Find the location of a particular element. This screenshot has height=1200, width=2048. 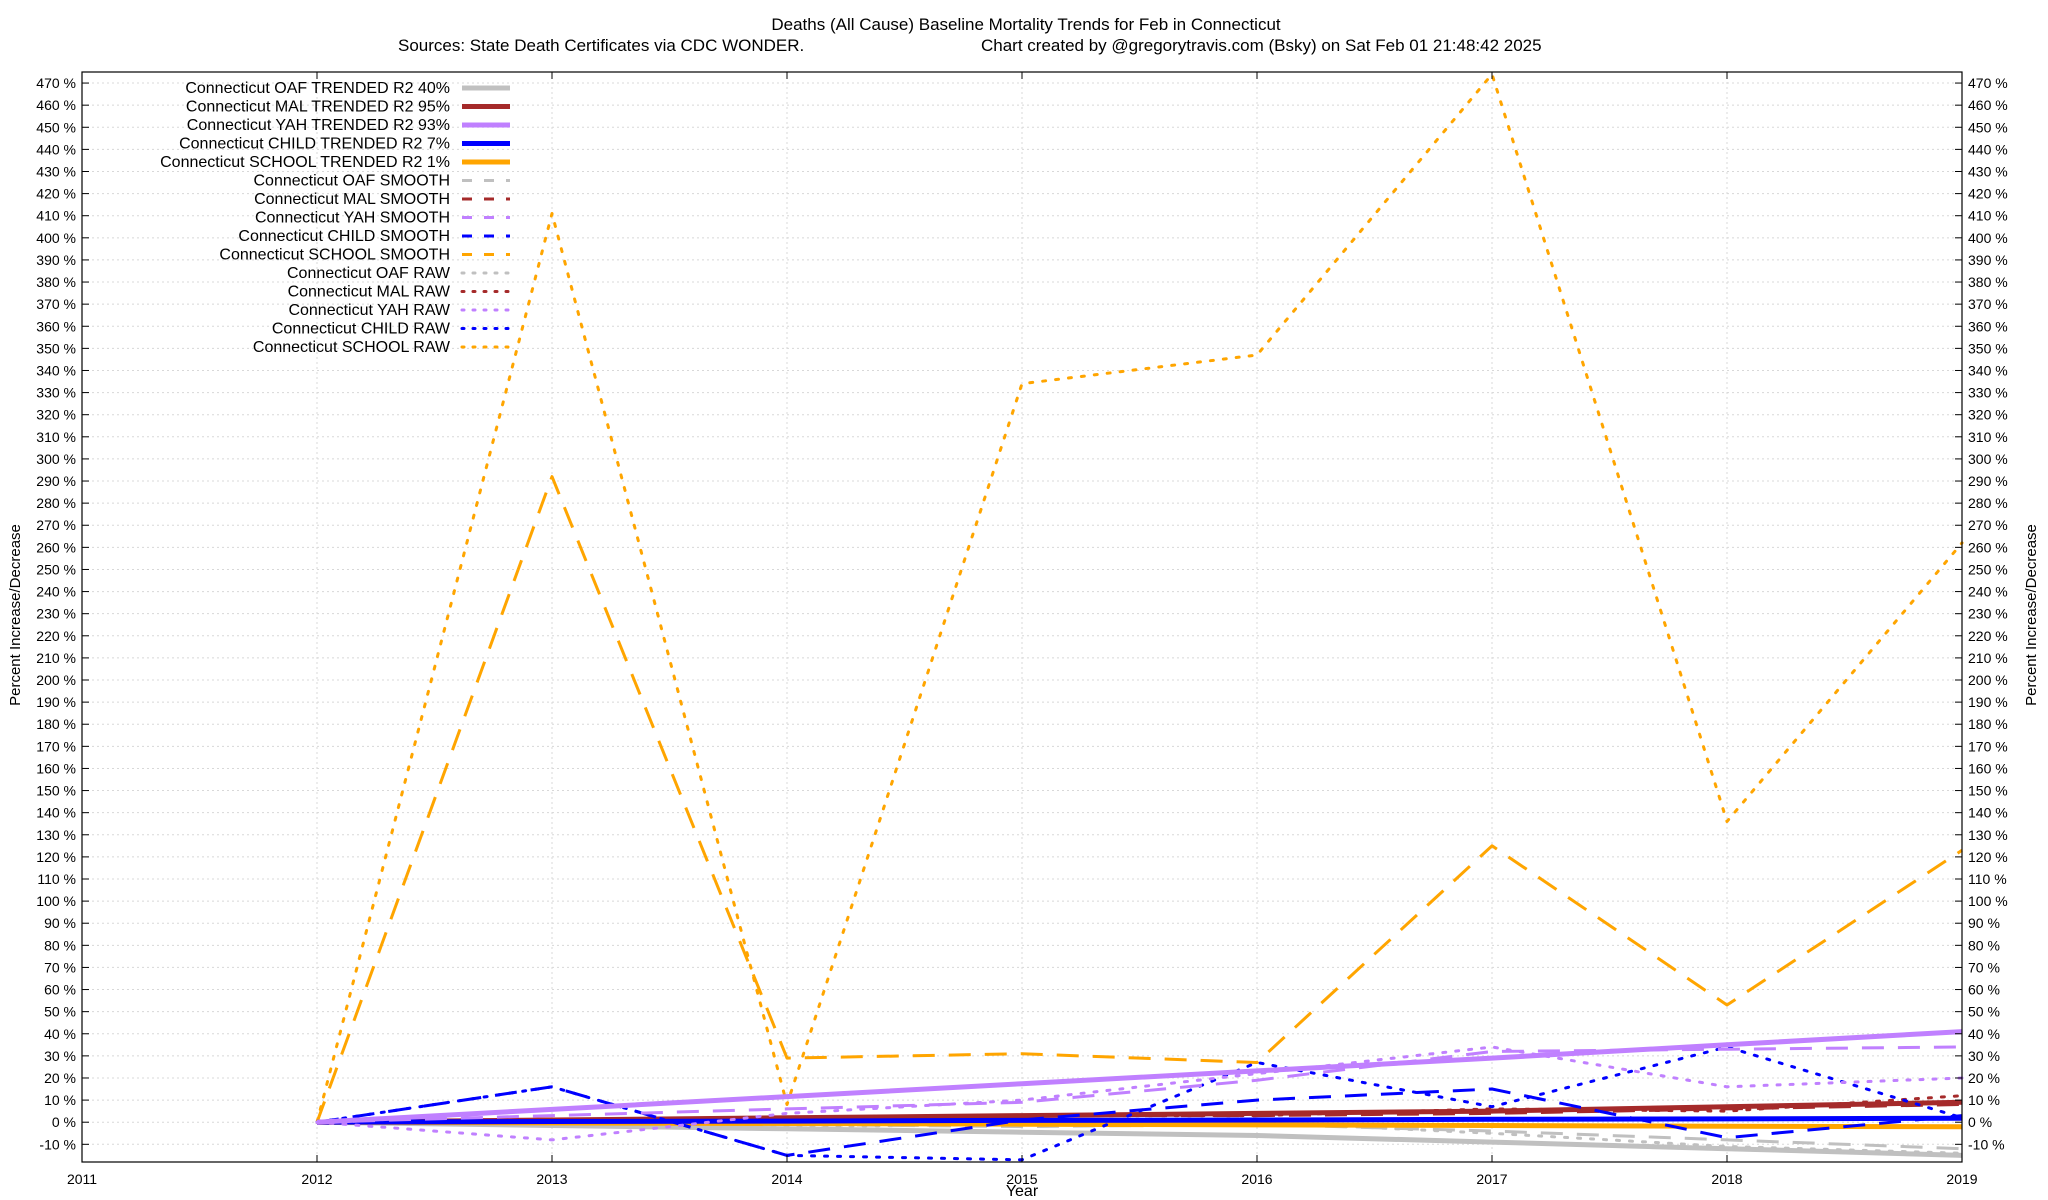

y-tick-label: 120 % is located at coordinates (56, 857).